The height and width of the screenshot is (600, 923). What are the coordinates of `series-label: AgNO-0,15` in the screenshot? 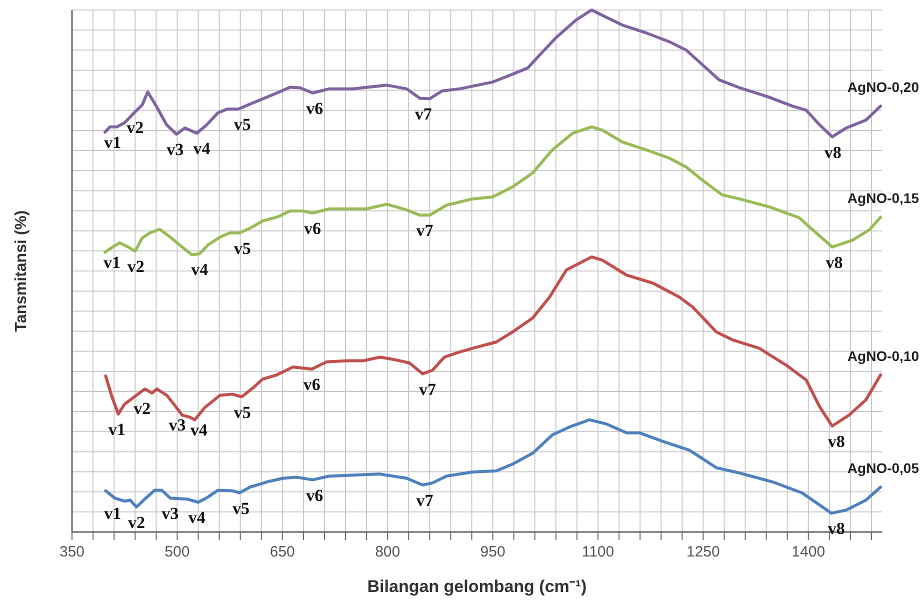 It's located at (883, 198).